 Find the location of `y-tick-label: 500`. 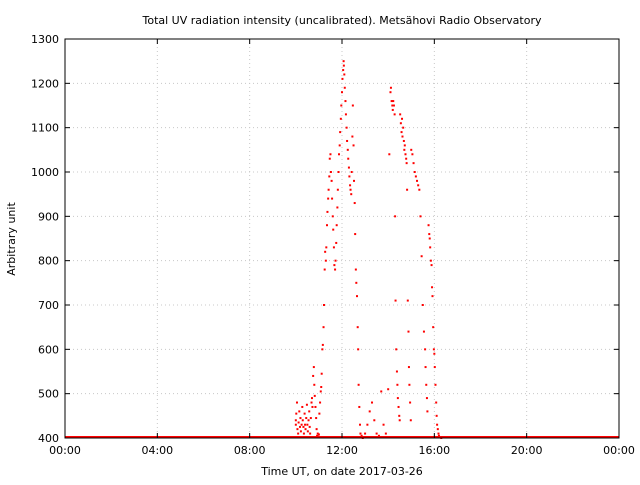

y-tick-label: 500 is located at coordinates (48, 394).